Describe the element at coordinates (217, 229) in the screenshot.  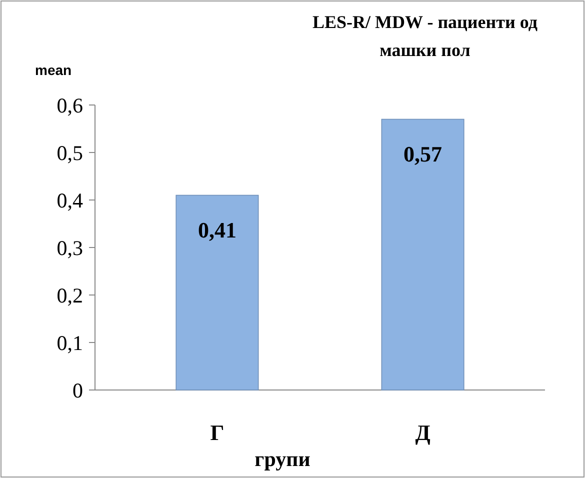
I see `data-label: 0,41` at that location.